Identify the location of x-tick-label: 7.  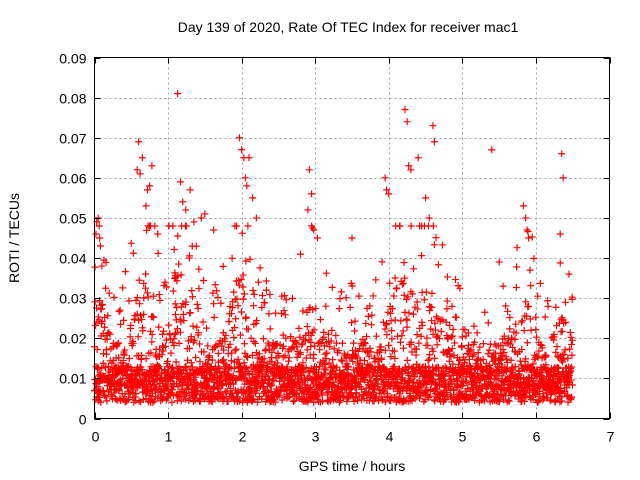
(611, 437).